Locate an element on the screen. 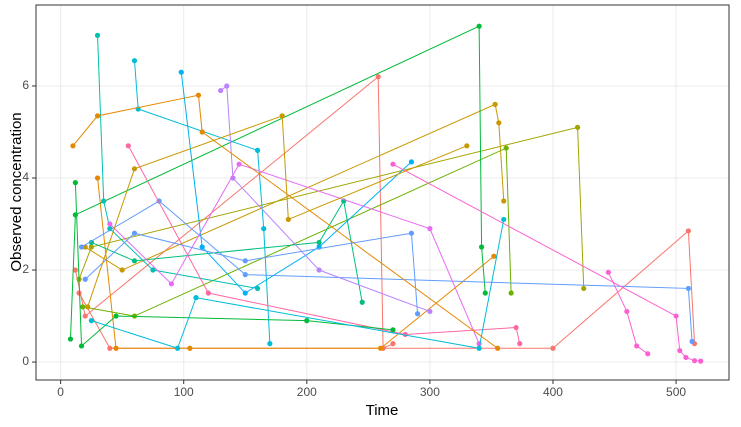  x-tick-label: 300 is located at coordinates (430, 392).